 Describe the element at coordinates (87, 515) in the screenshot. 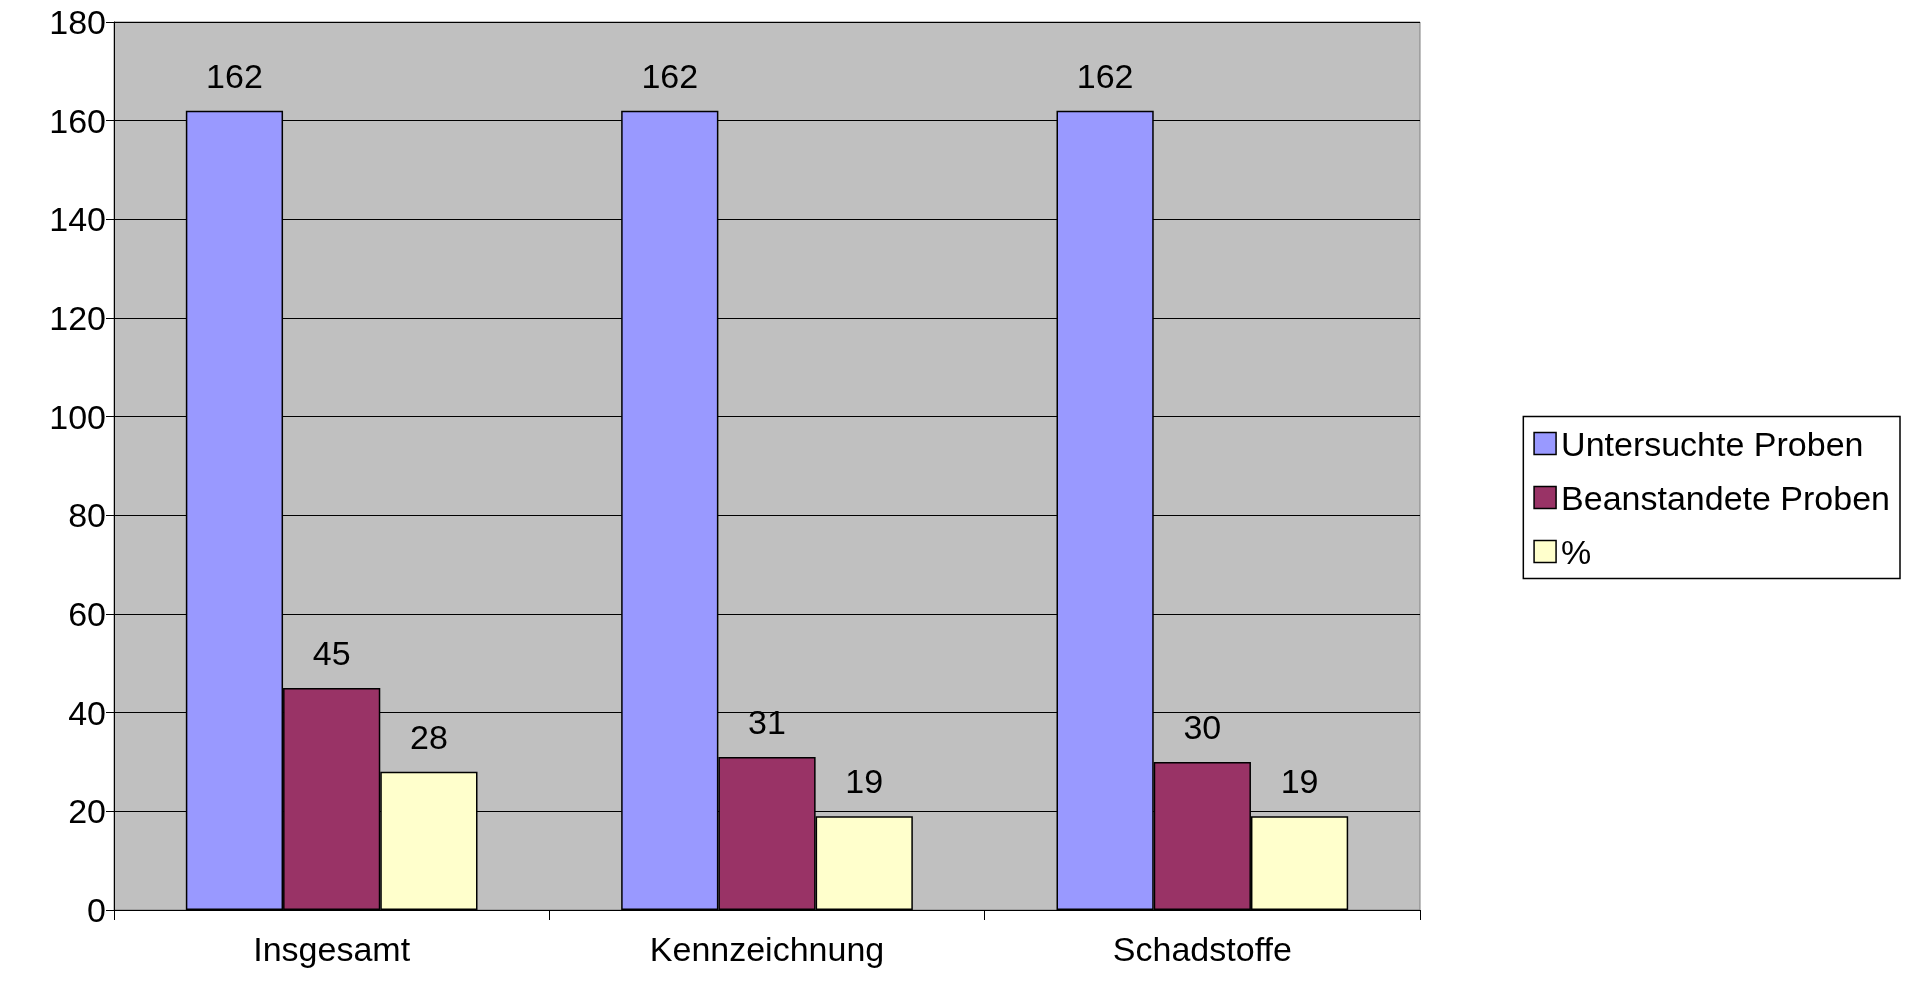

I see `y-tick-label: 80` at that location.